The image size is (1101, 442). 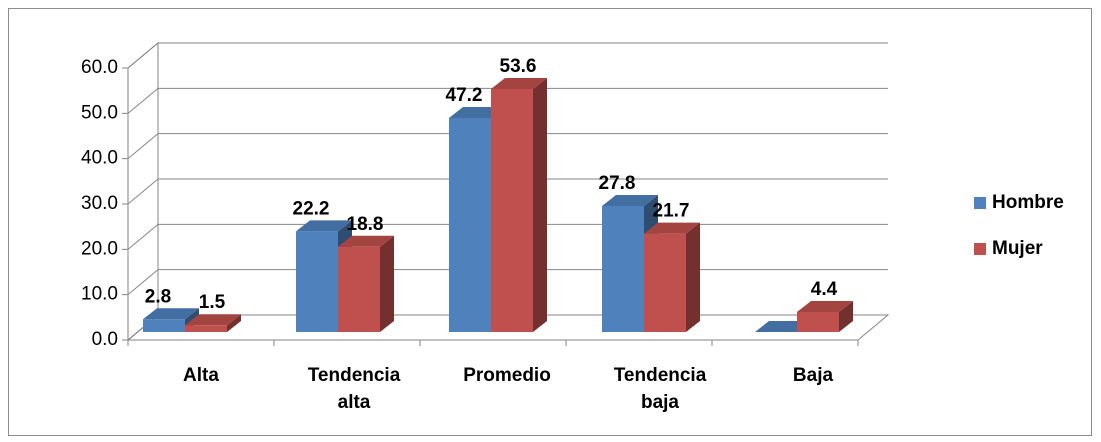 What do you see at coordinates (354, 389) in the screenshot?
I see `x-tick-label: Tendencia alta` at bounding box center [354, 389].